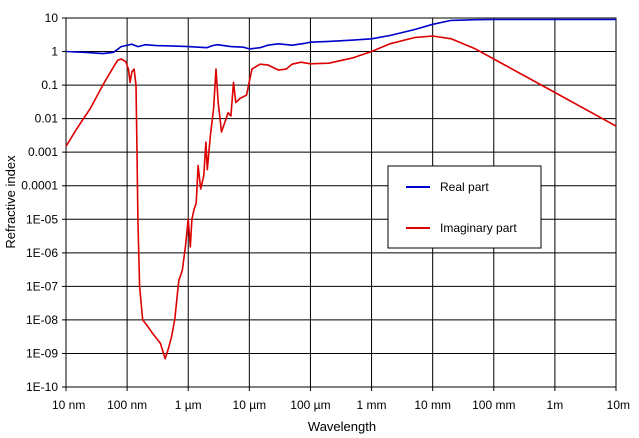 The width and height of the screenshot is (639, 438). I want to click on x-tick-label: 1m, so click(555, 405).